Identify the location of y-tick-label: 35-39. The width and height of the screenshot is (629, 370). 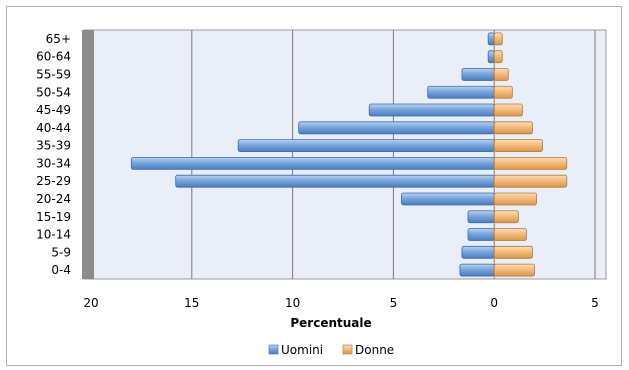
(53, 146).